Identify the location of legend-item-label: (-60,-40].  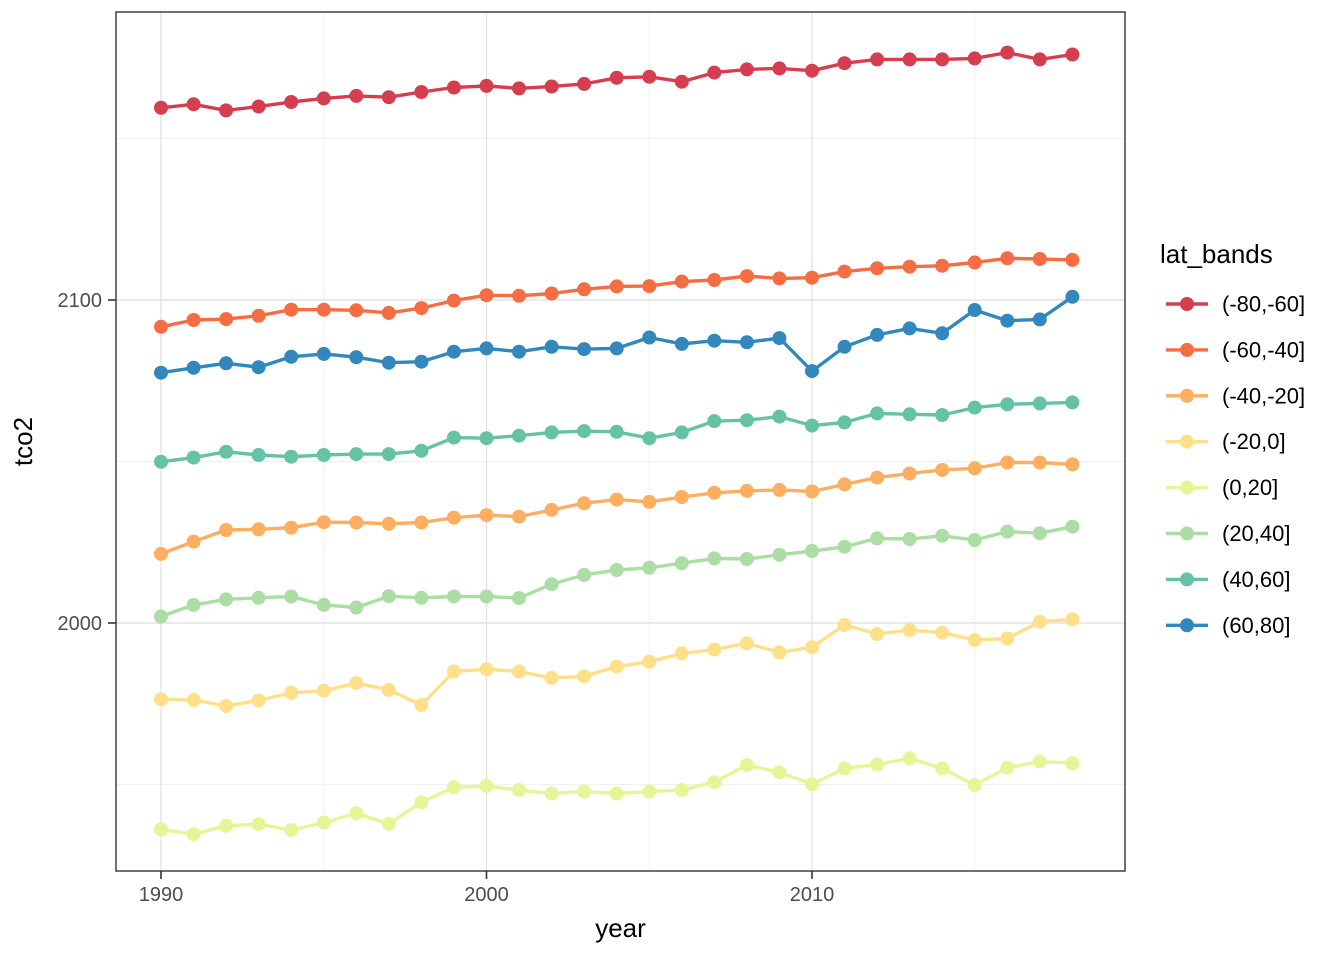
(1263, 349).